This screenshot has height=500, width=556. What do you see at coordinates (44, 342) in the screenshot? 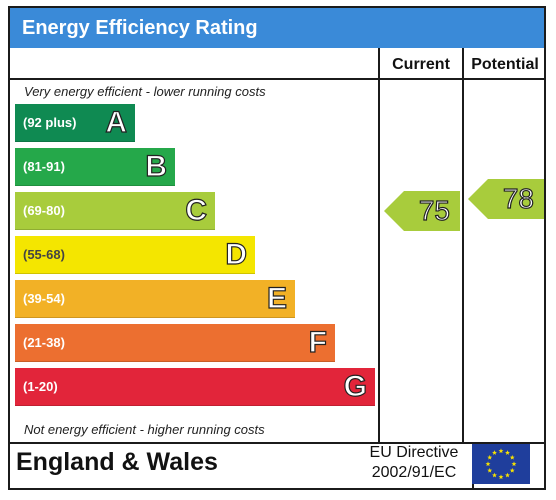
I see `band-range-label: (21-38)` at bounding box center [44, 342].